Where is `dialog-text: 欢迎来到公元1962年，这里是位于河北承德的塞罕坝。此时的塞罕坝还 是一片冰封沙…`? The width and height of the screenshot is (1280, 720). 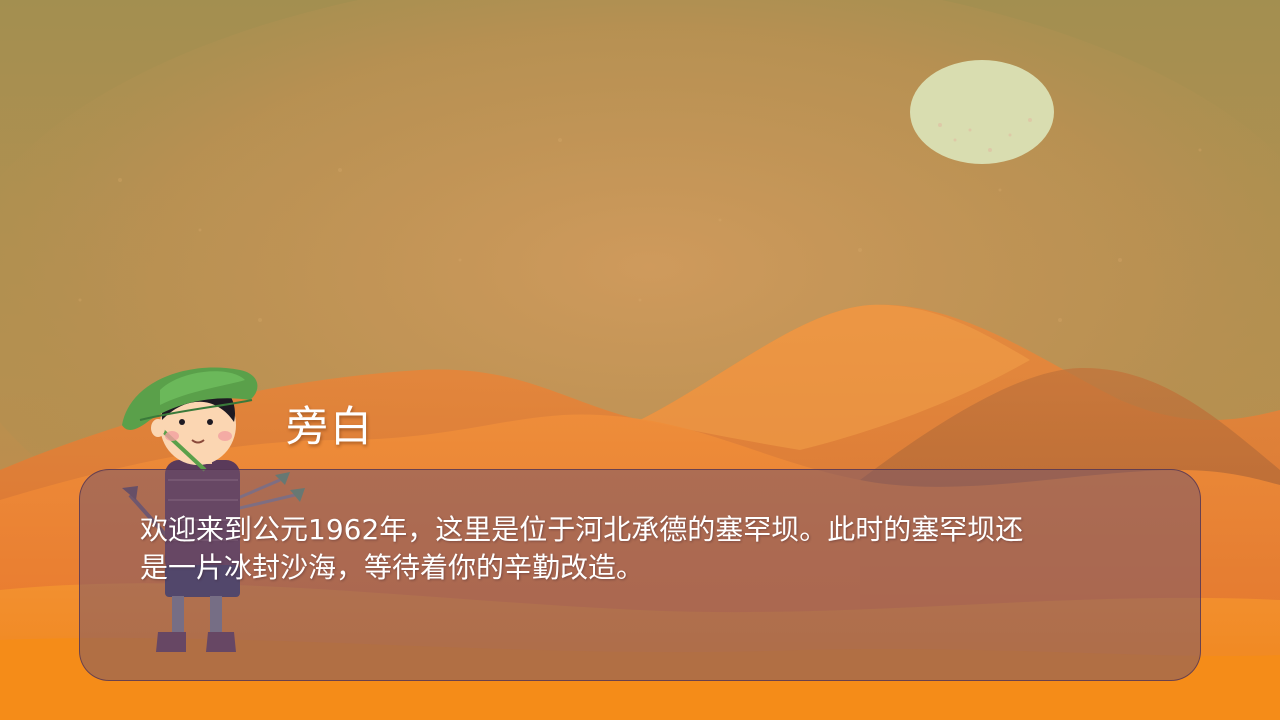 dialog-text: 欢迎来到公元1962年，这里是位于河北承德的塞罕坝。此时的塞罕坝还 是一片冰封沙… is located at coordinates (645, 549).